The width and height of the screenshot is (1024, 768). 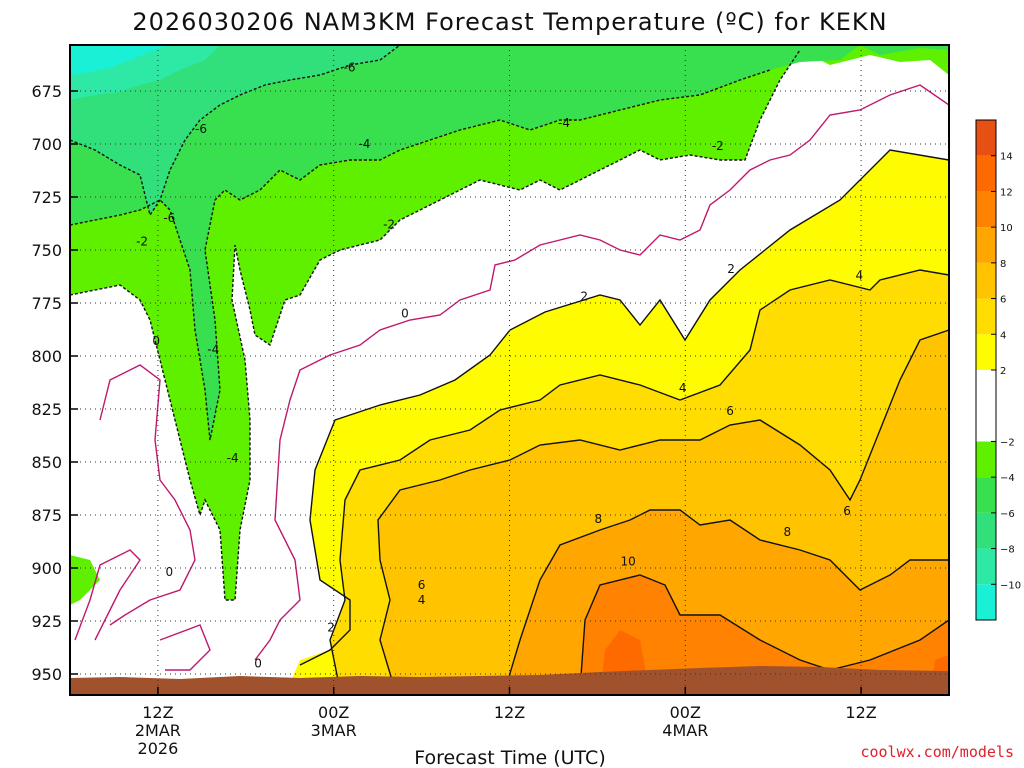 I want to click on colorbar-tick-label: 14, so click(x=1006, y=157).